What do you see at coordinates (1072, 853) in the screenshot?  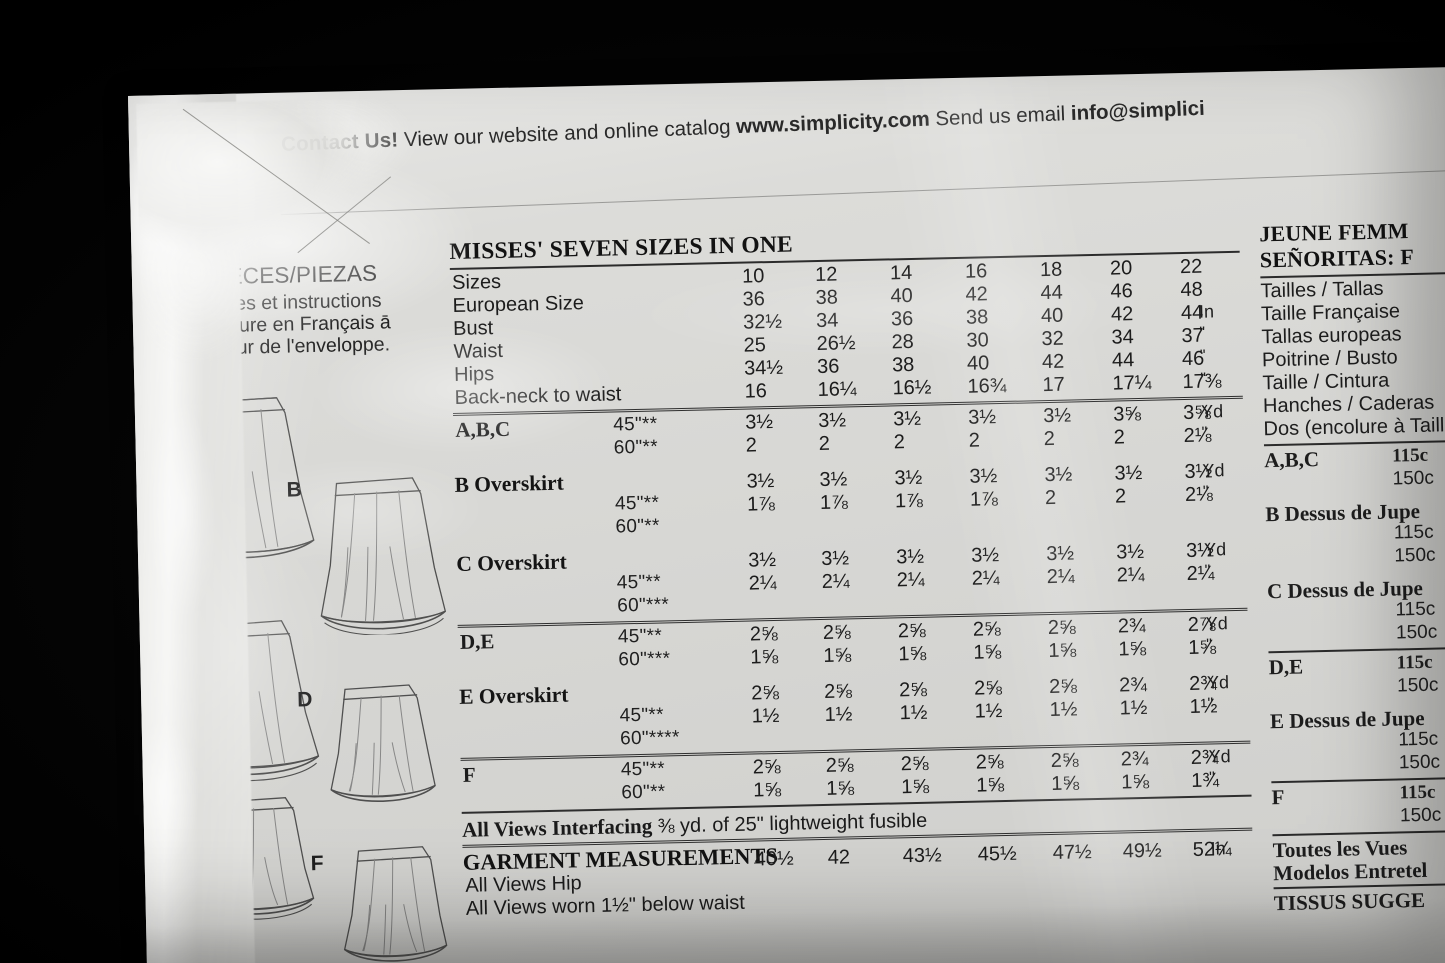 I see `cell: 47½` at bounding box center [1072, 853].